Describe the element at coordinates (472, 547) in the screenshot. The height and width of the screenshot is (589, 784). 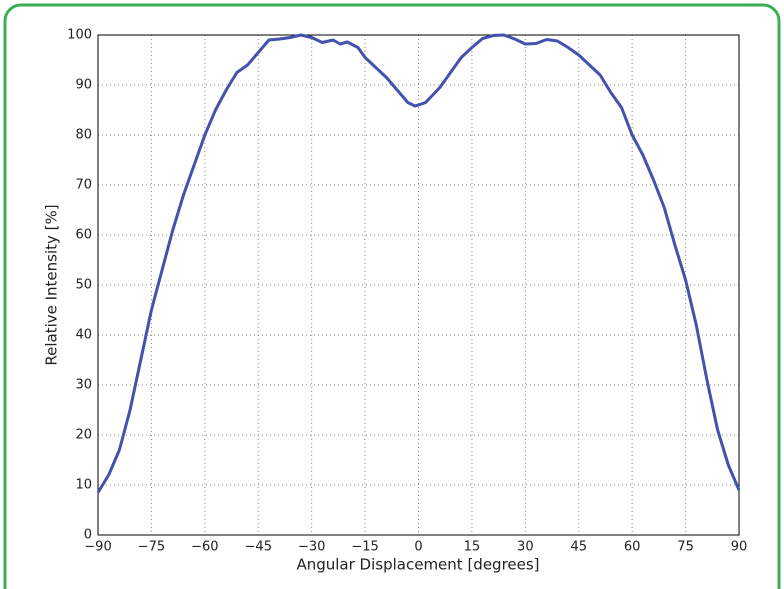
I see `x-tick-label: 15` at that location.